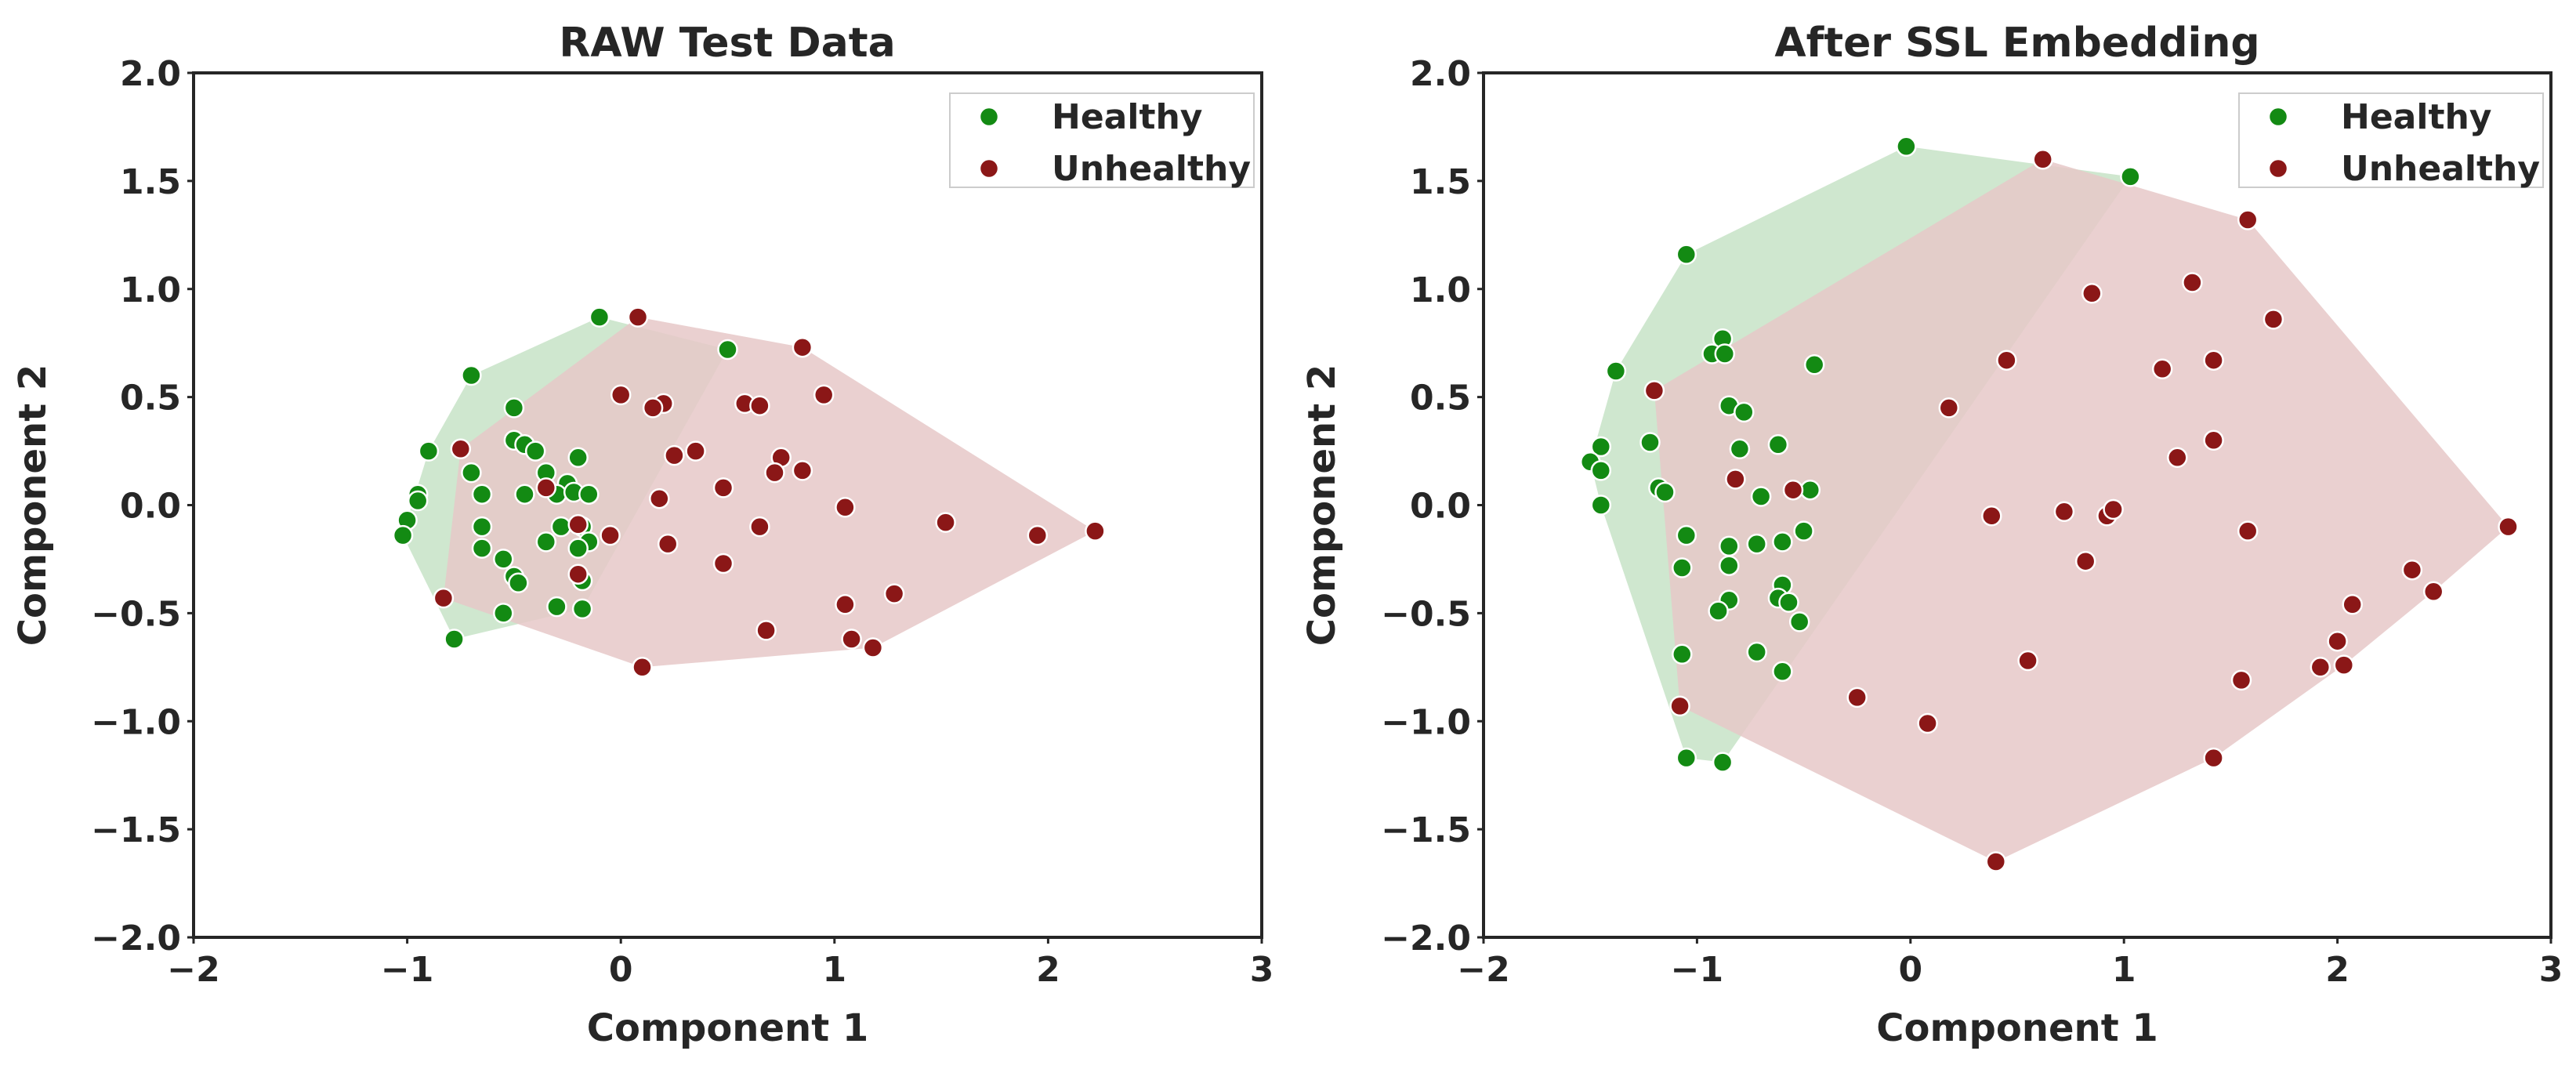  What do you see at coordinates (2016, 43) in the screenshot?
I see `chart-title: After SSL Embedding` at bounding box center [2016, 43].